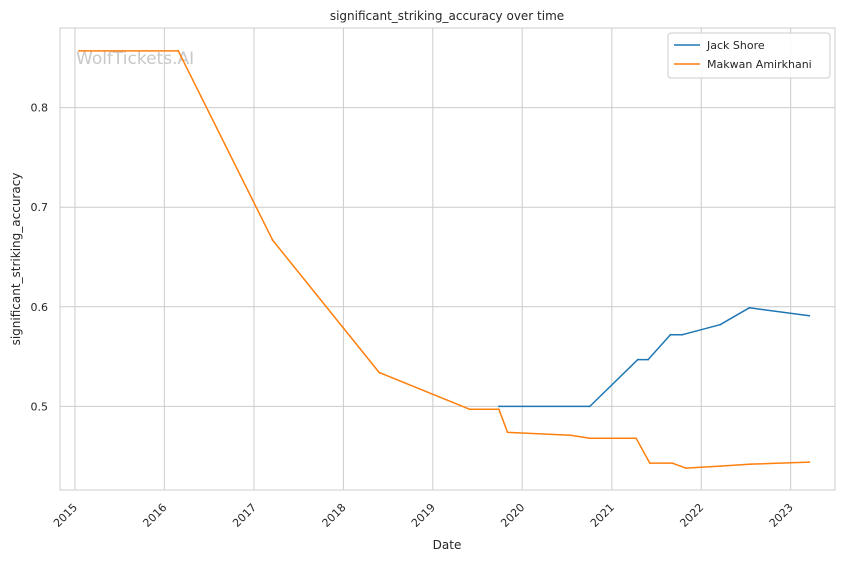 Image resolution: width=844 pixels, height=561 pixels. Describe the element at coordinates (65, 515) in the screenshot. I see `x-tick-label: 2015` at that location.